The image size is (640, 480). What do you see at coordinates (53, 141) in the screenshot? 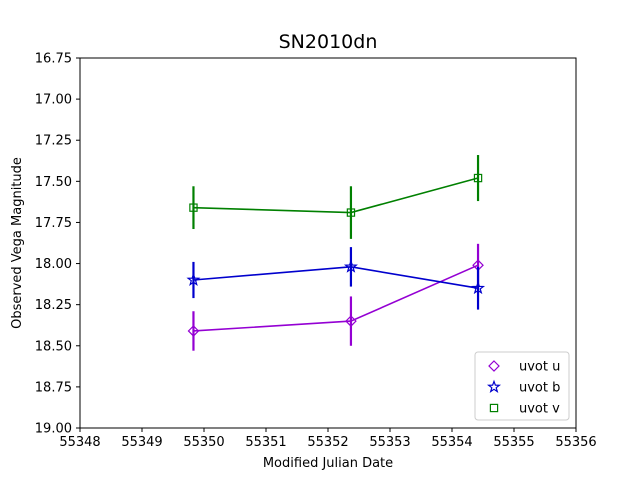
I see `y-tick-label: 17.25` at bounding box center [53, 141].